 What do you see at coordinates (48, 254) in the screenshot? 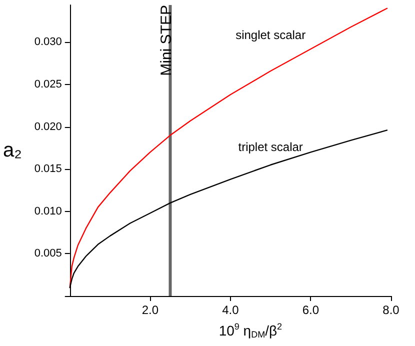
I see `y-tick-label: 0.005` at bounding box center [48, 254].